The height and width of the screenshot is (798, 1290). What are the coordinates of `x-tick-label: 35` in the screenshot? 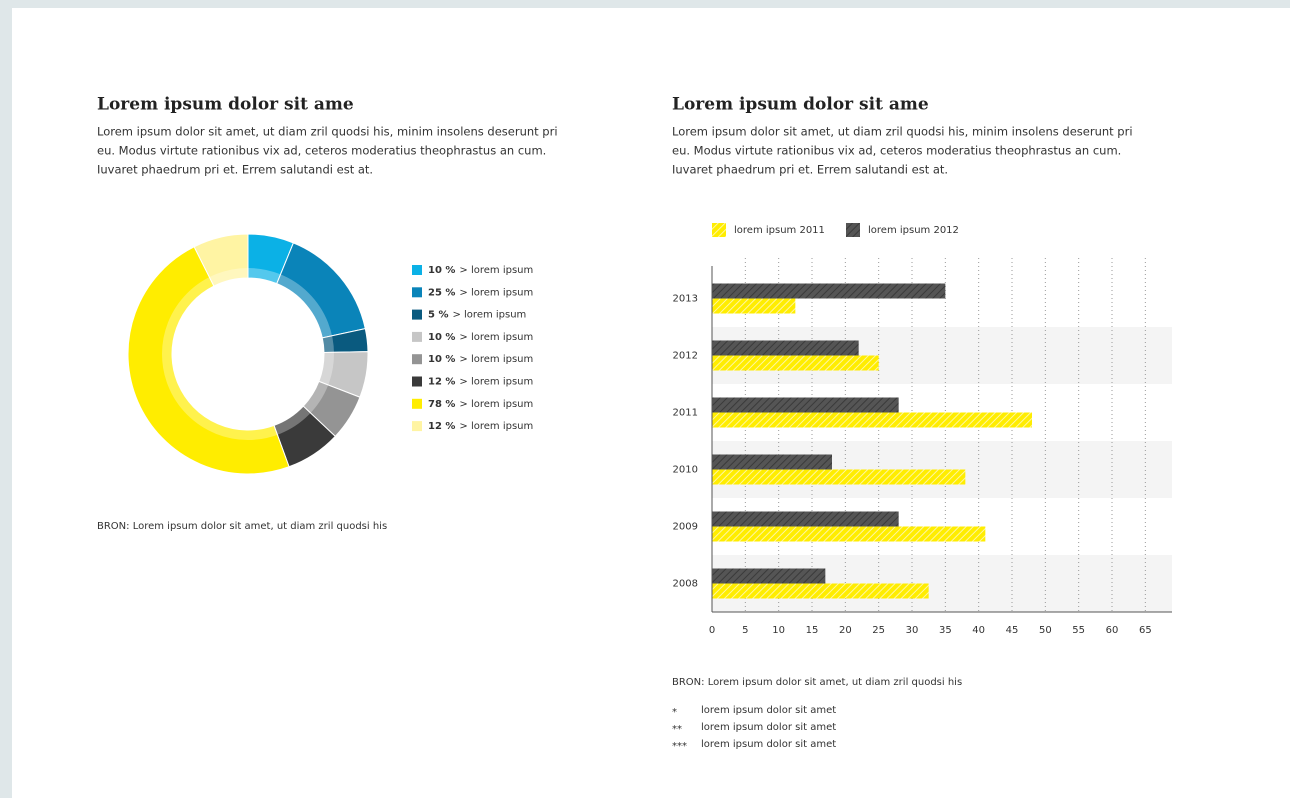 It's located at (945, 630).